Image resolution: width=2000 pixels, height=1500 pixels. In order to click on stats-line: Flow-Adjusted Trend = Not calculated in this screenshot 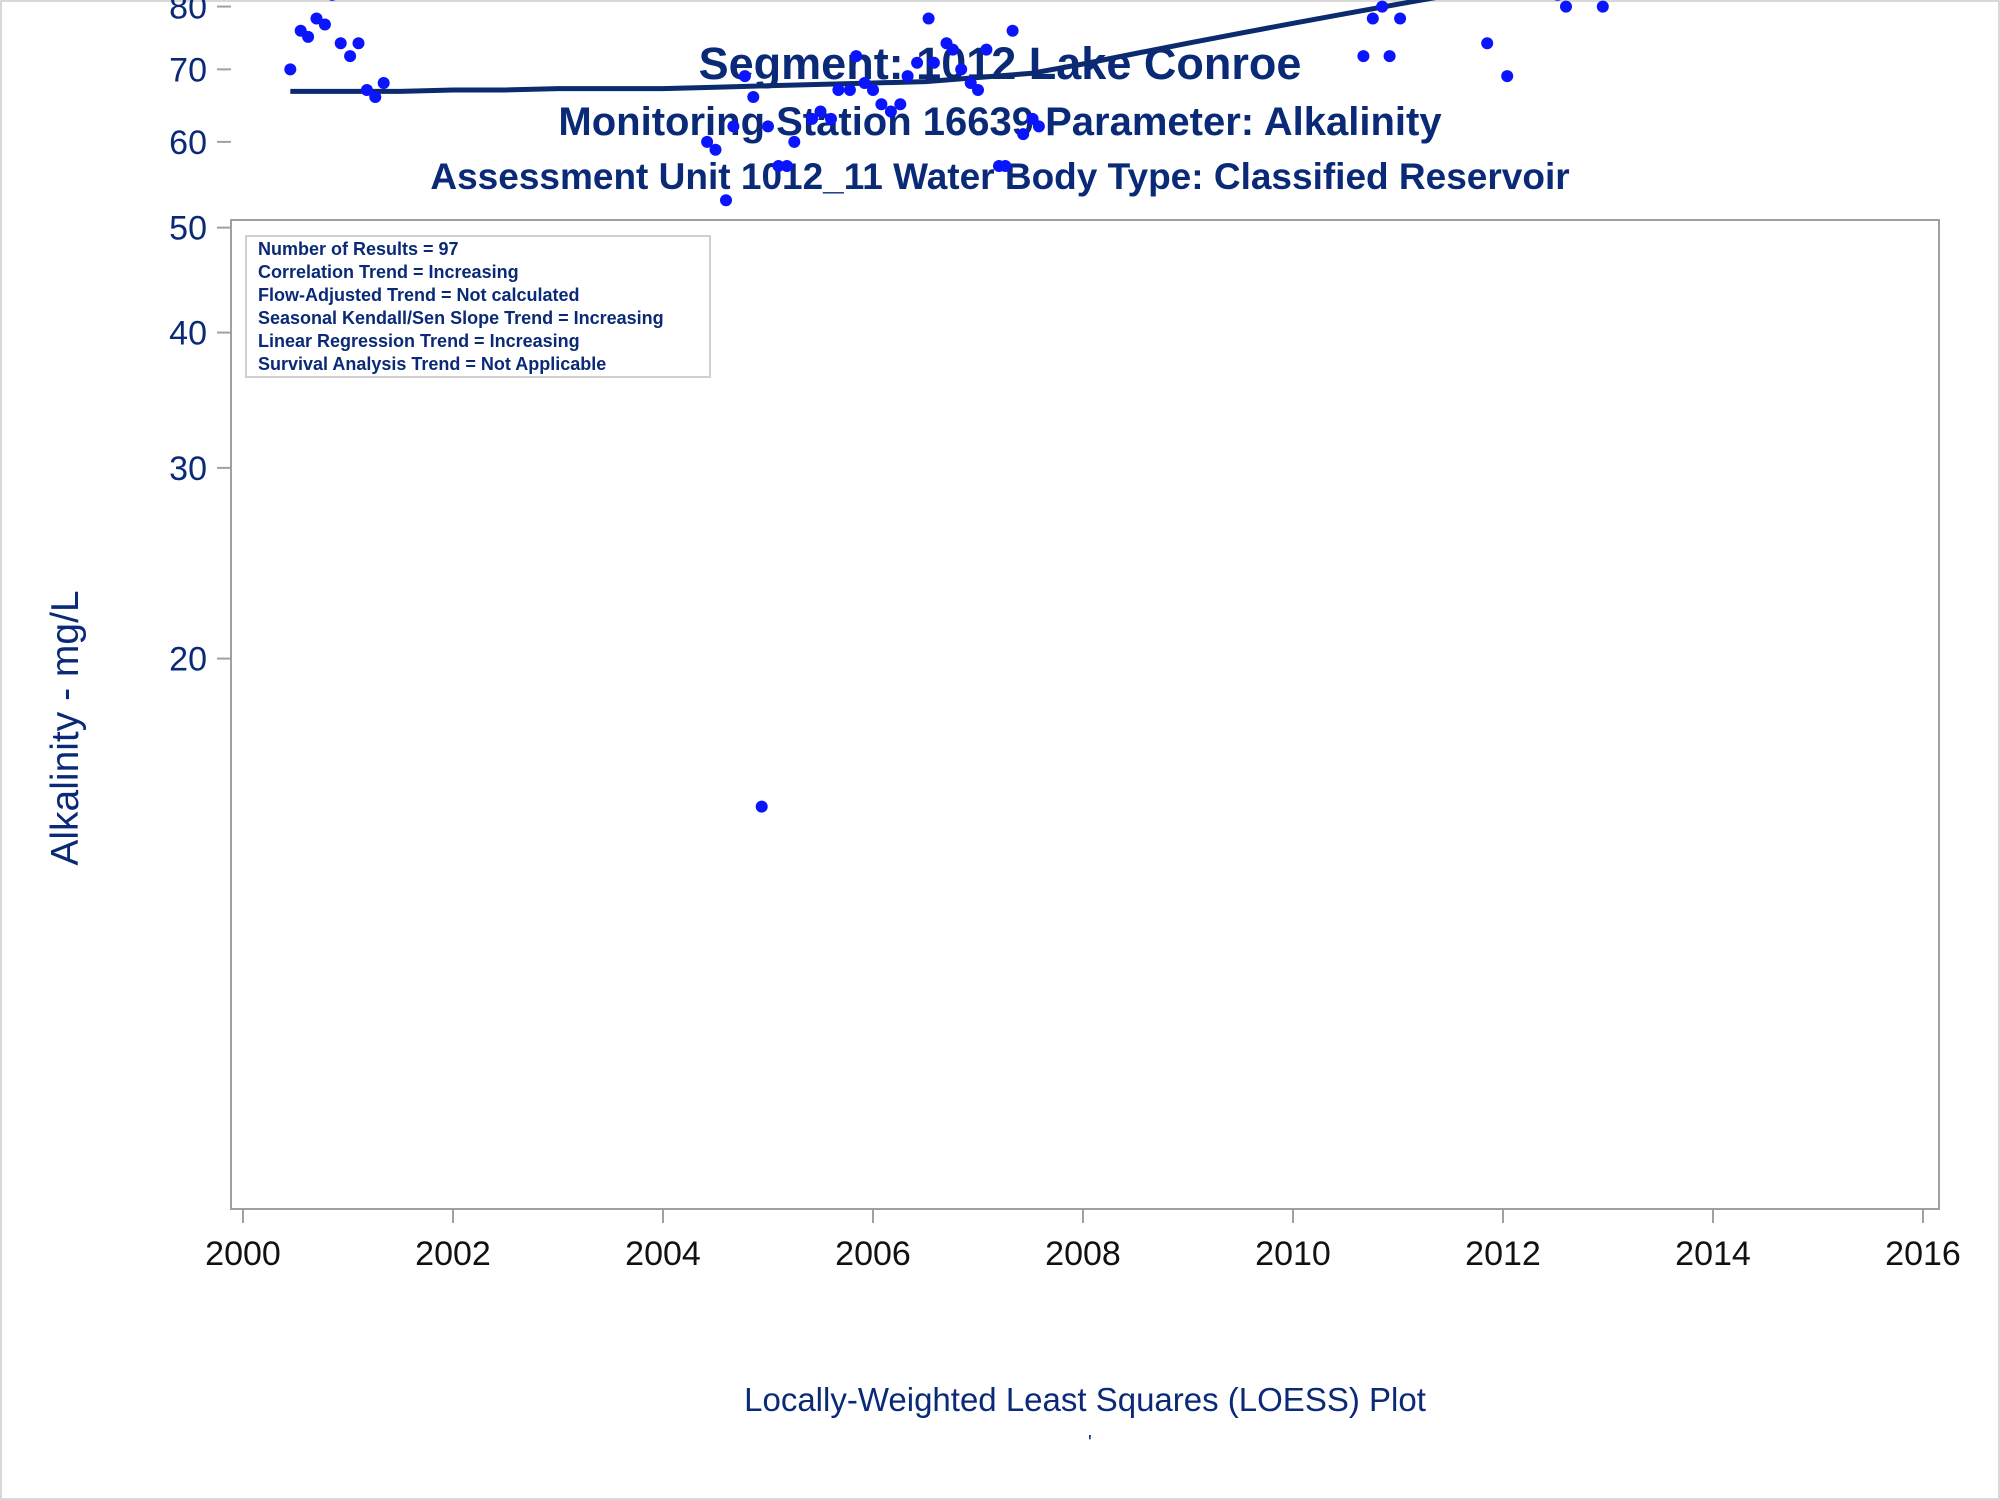, I will do `click(419, 295)`.